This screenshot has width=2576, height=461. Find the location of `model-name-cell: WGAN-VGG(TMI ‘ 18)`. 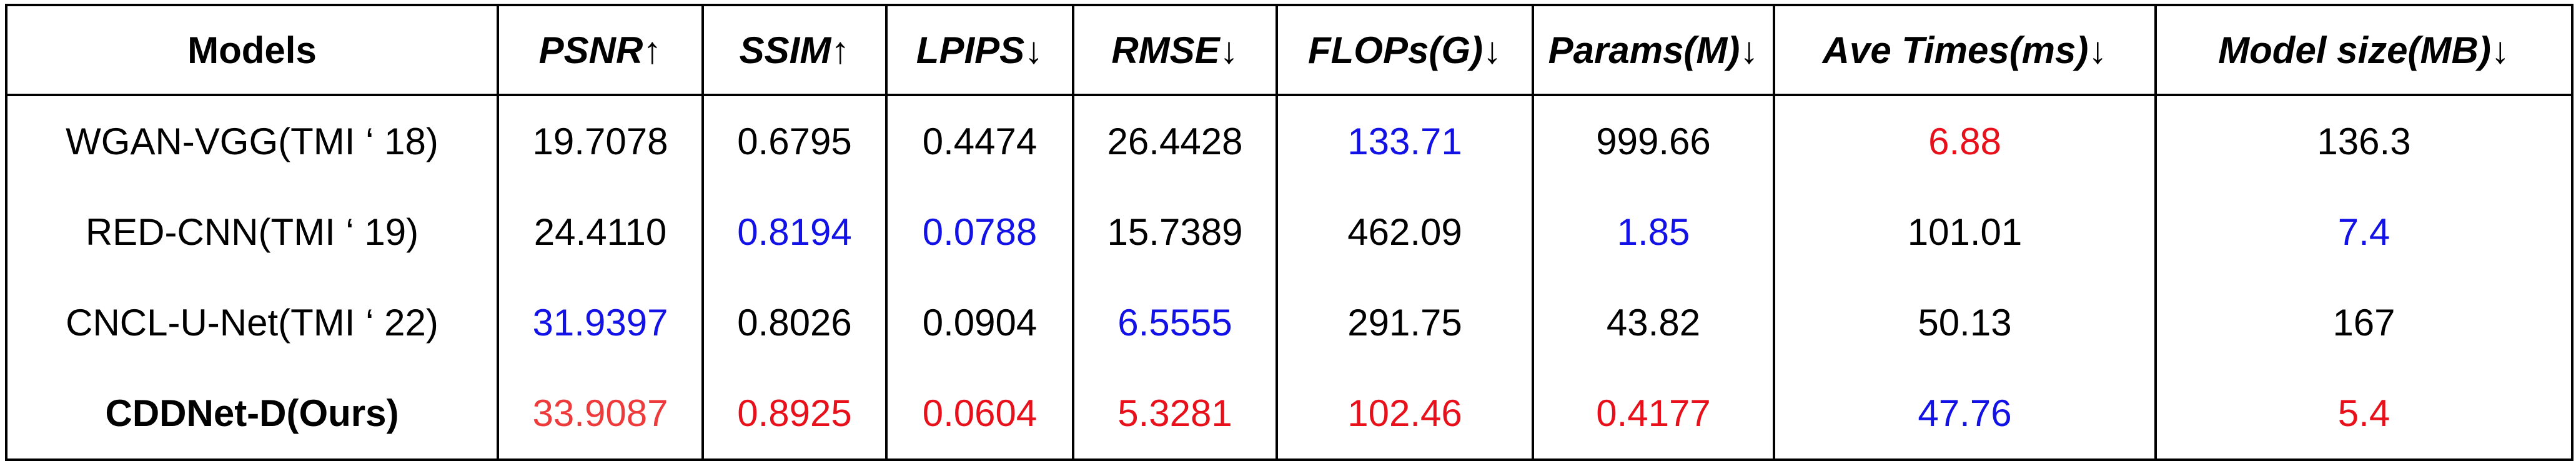

model-name-cell: WGAN-VGG(TMI ‘ 18) is located at coordinates (252, 141).